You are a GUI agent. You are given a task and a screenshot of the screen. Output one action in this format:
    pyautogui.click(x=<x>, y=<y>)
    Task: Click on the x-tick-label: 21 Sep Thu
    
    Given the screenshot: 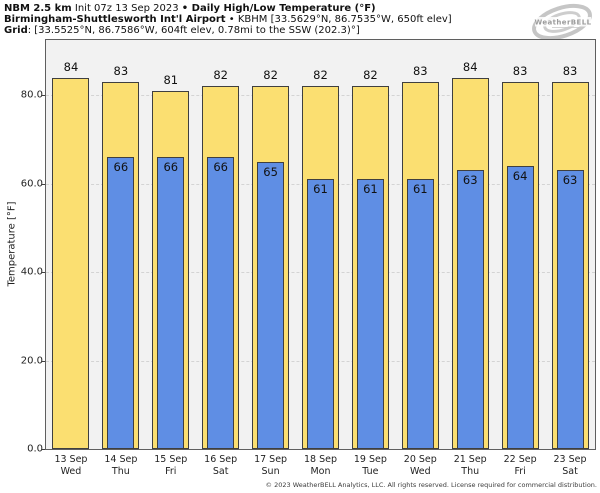 What is the action you would take?
    pyautogui.click(x=470, y=465)
    